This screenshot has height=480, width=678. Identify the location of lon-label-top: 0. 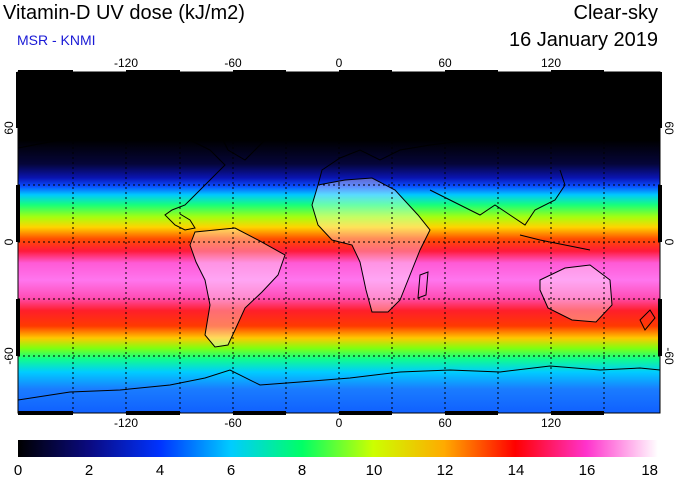
(339, 63).